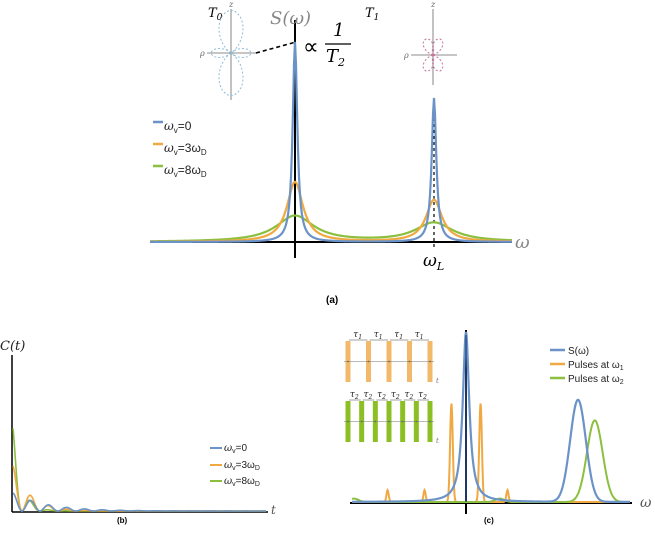 This screenshot has width=655, height=534. I want to click on c-curves, so click(490, 417).